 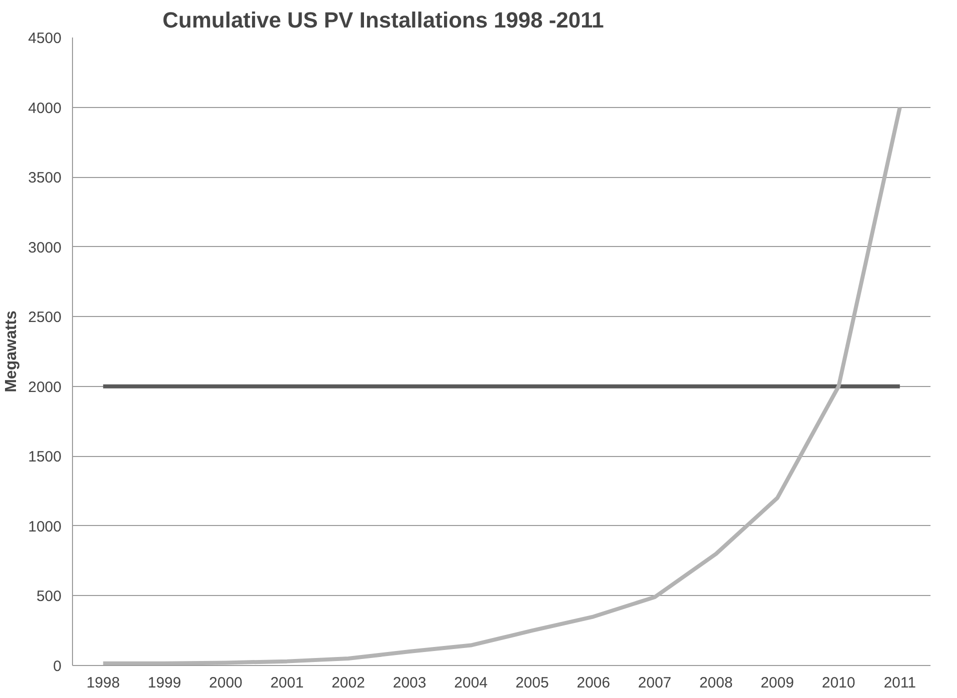 What do you see at coordinates (45, 178) in the screenshot?
I see `y-tick-label: 3500` at bounding box center [45, 178].